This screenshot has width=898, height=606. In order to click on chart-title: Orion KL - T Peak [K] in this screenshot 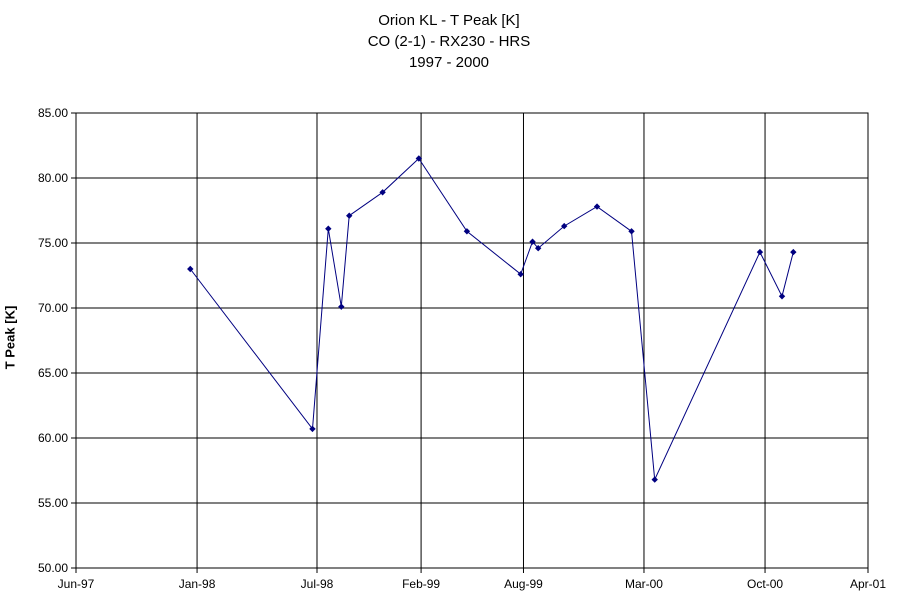, I will do `click(449, 20)`.